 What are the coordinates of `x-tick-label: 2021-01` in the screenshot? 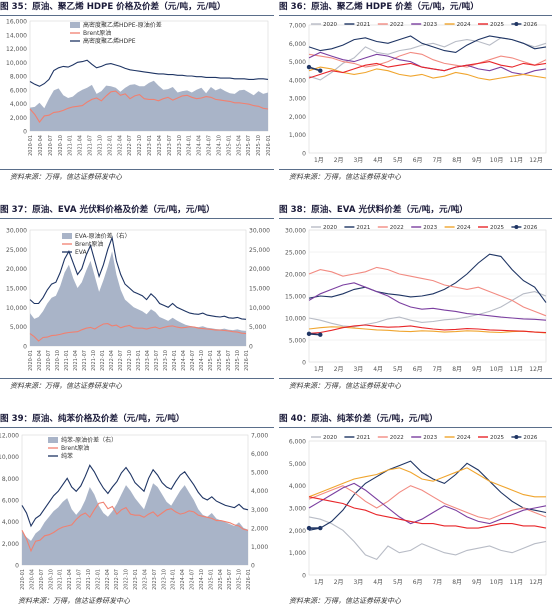 It's located at (71, 145).